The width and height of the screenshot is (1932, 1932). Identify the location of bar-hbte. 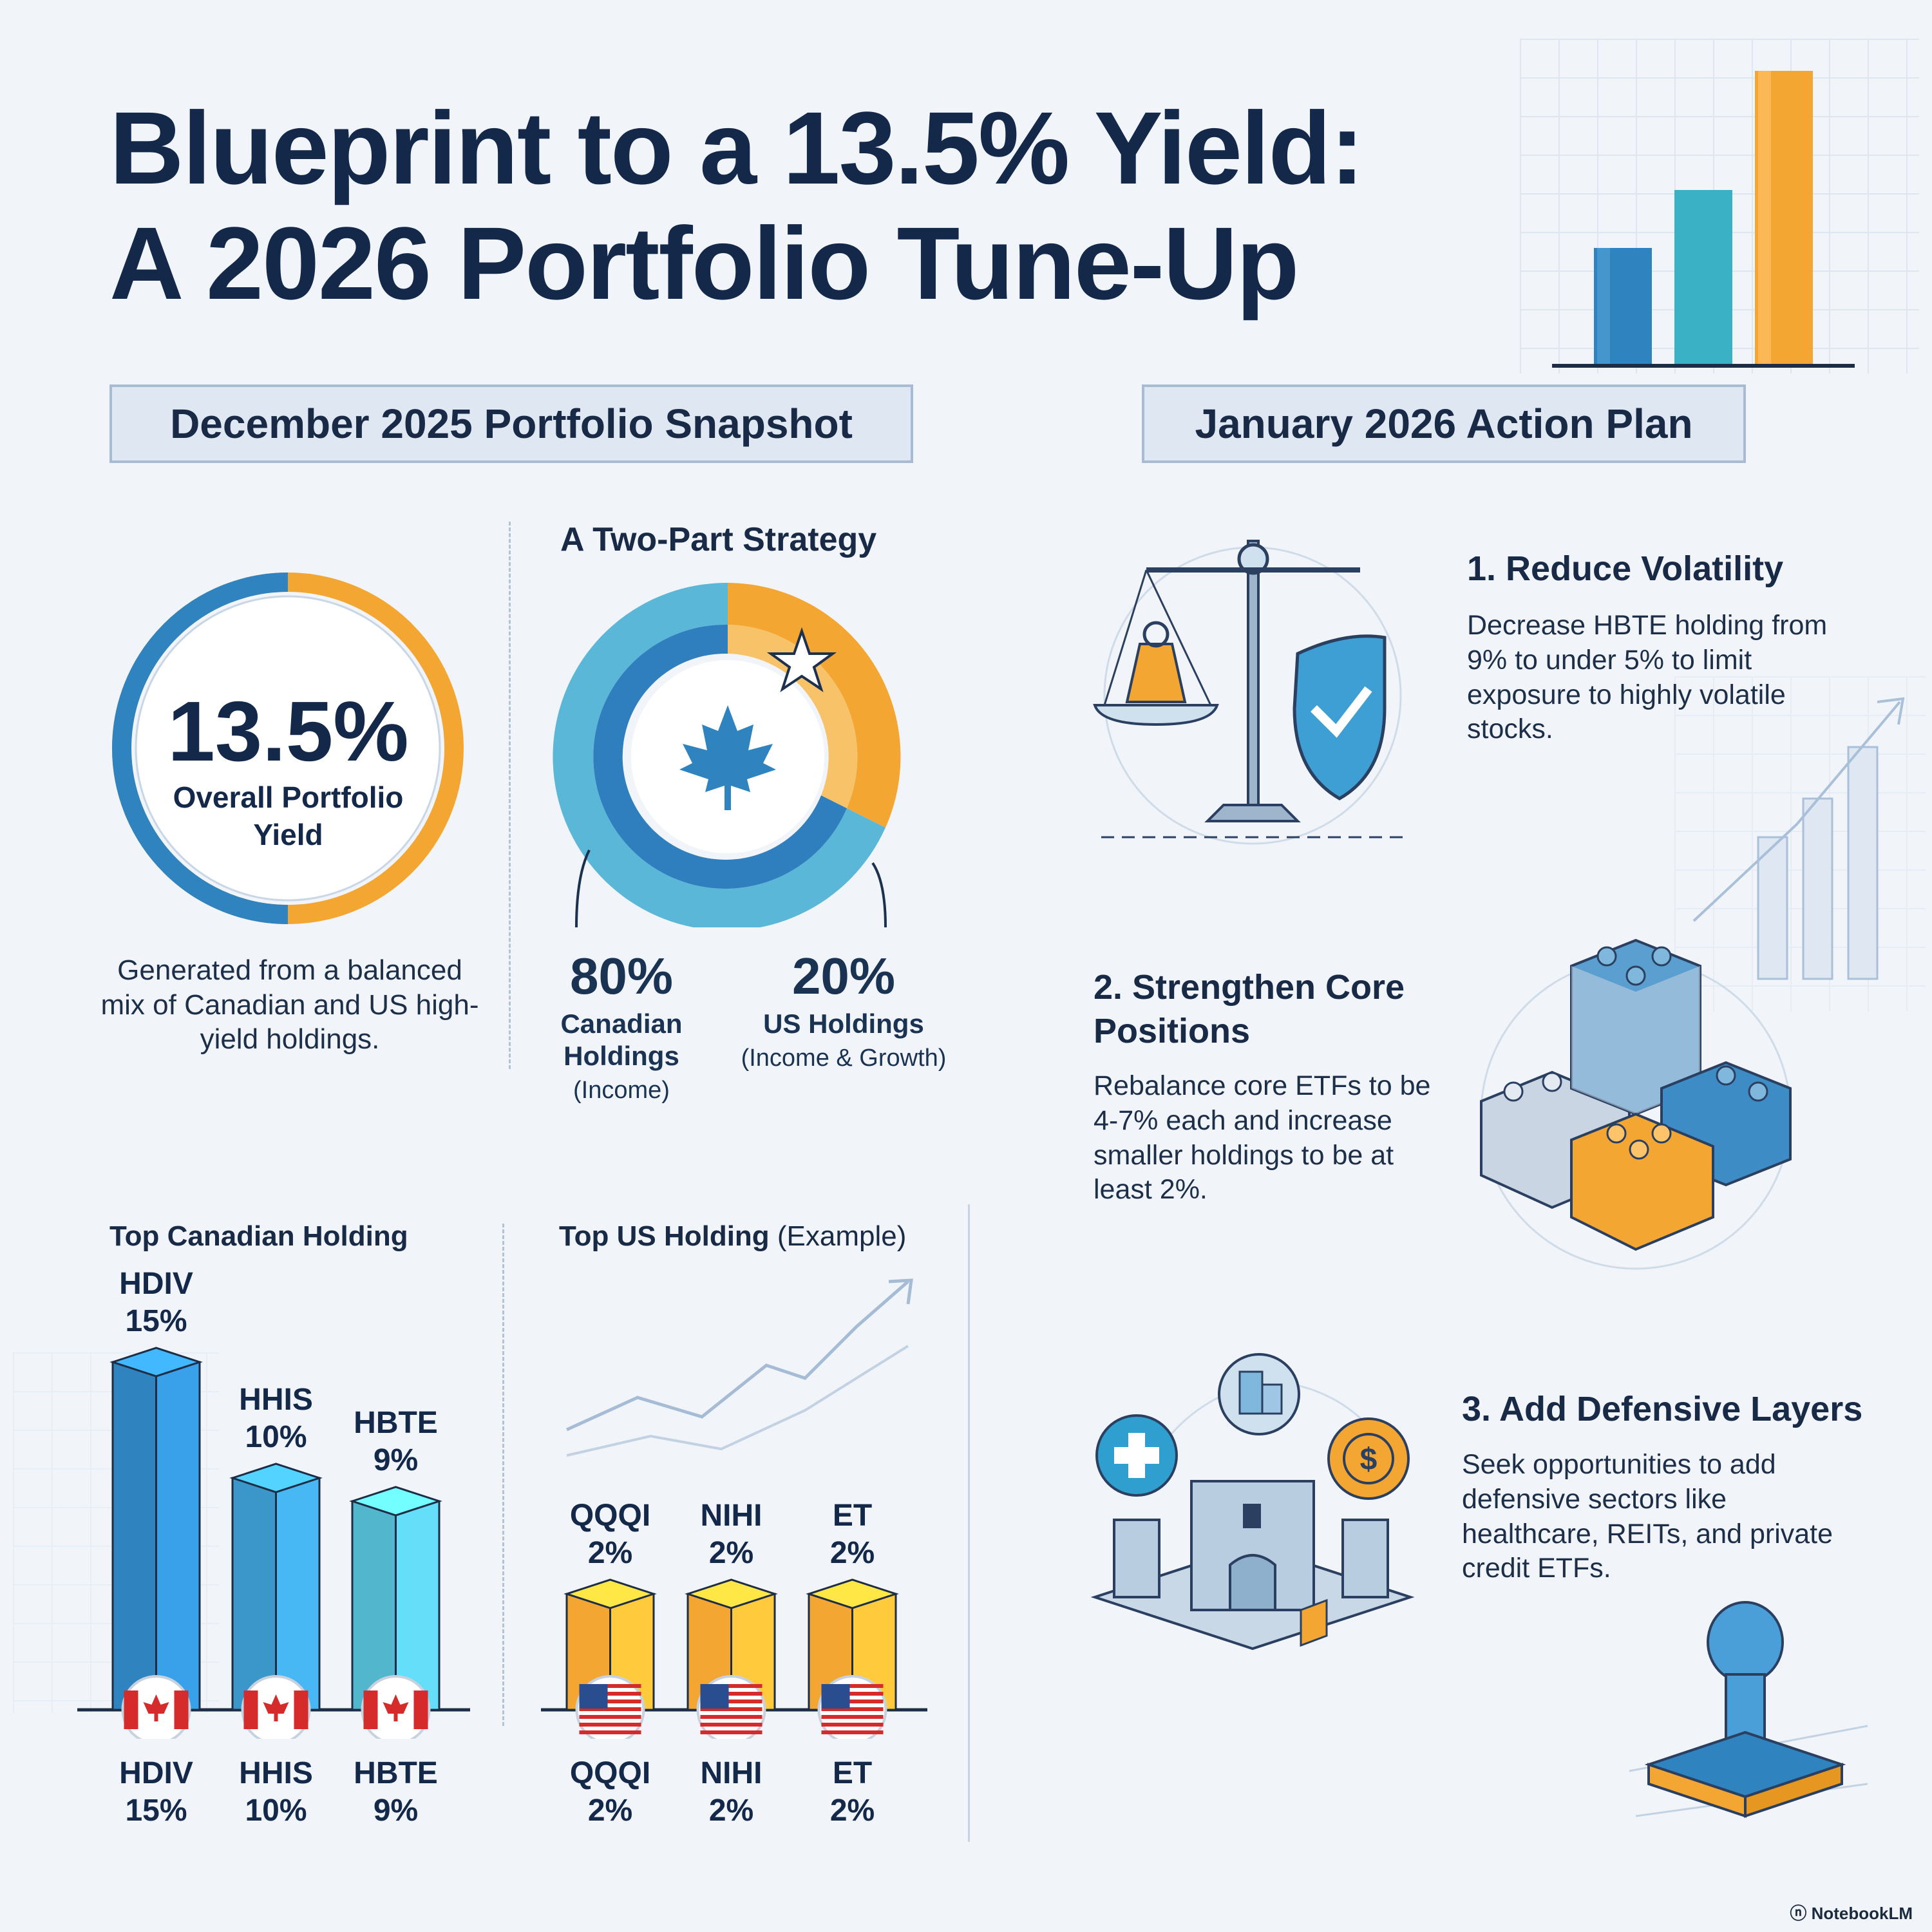
(396, 1599).